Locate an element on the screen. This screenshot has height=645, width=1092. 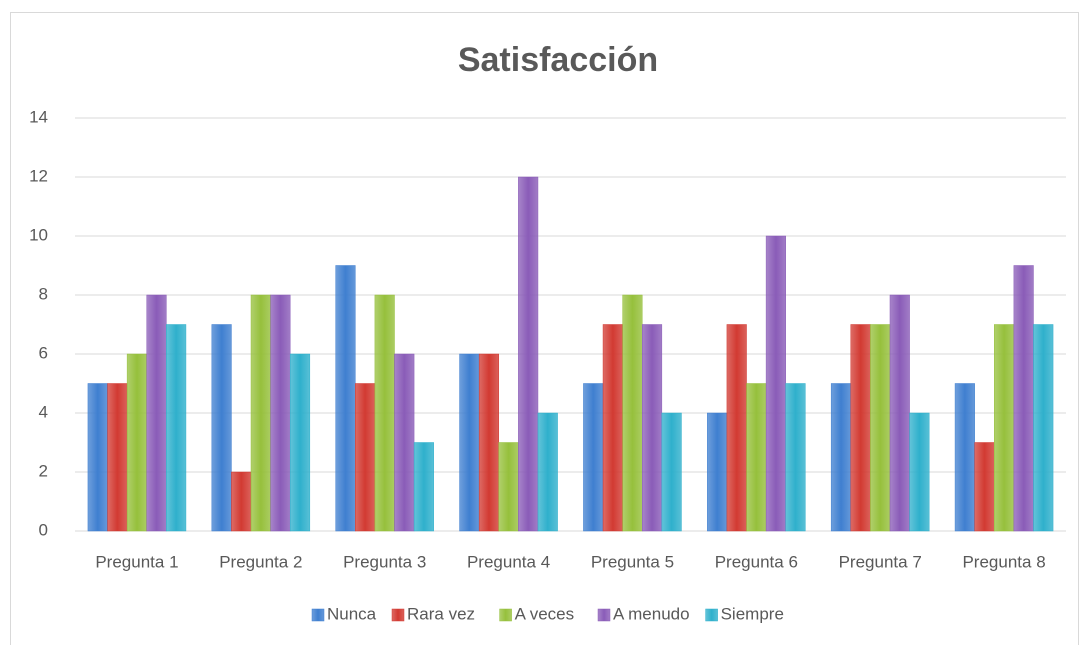
y-tick-label: 14 is located at coordinates (38, 116).